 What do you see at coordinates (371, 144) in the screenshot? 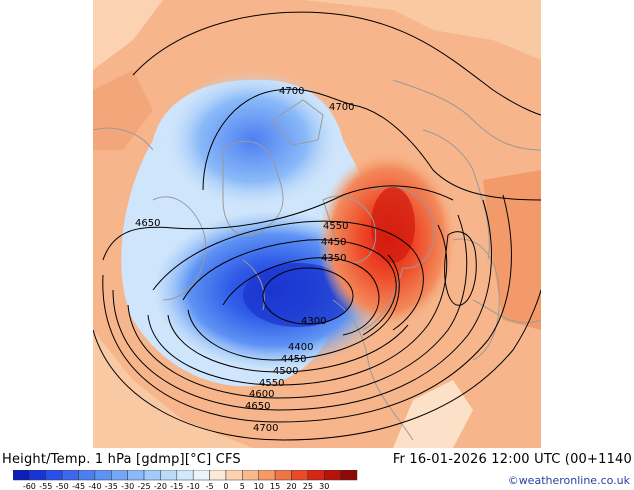
I see `contour-4700-inner` at bounding box center [371, 144].